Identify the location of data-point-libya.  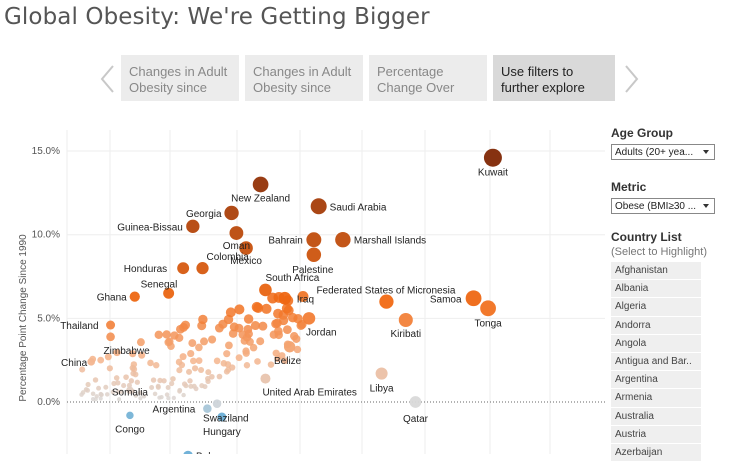
(381, 373).